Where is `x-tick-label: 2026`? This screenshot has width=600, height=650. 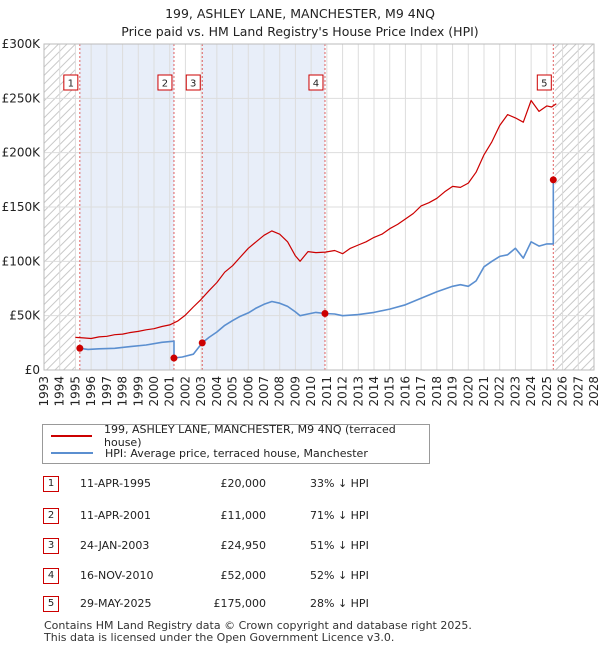
x-tick-label: 2026 is located at coordinates (563, 391).